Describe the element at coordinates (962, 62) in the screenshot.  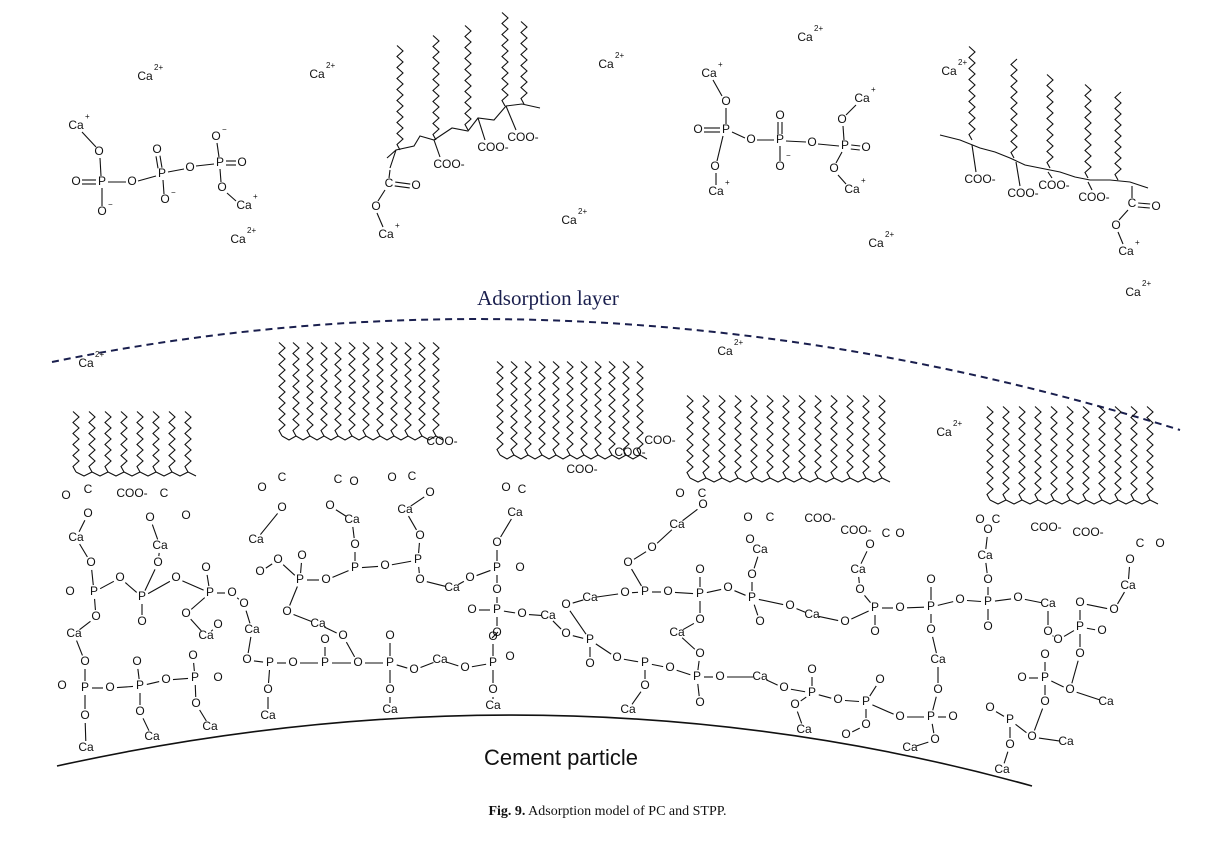
I see `ion-charge: 2+` at that location.